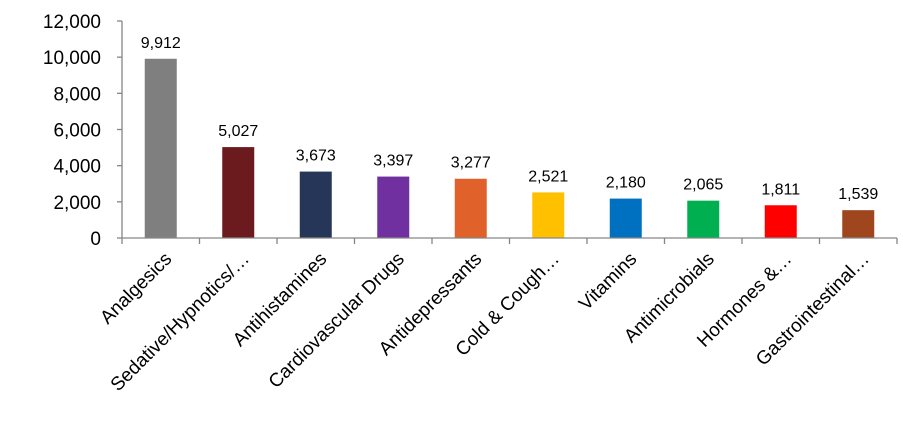 This screenshot has width=903, height=447. I want to click on y-tick-label: 12,000, so click(72, 22).